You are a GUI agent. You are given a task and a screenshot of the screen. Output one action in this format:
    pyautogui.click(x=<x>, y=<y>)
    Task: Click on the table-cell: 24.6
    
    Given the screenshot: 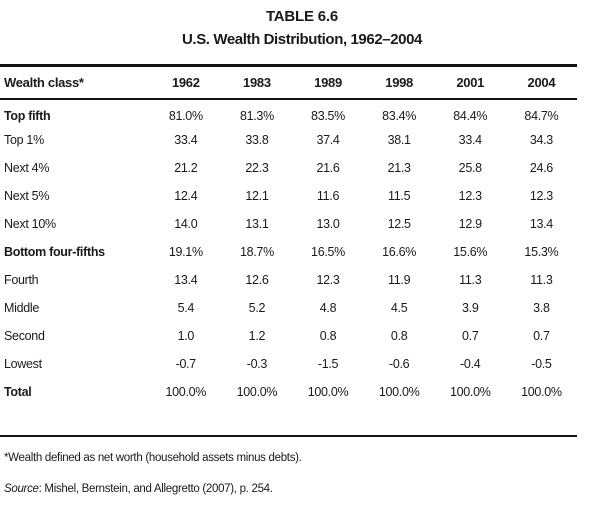 What is the action you would take?
    pyautogui.click(x=541, y=168)
    